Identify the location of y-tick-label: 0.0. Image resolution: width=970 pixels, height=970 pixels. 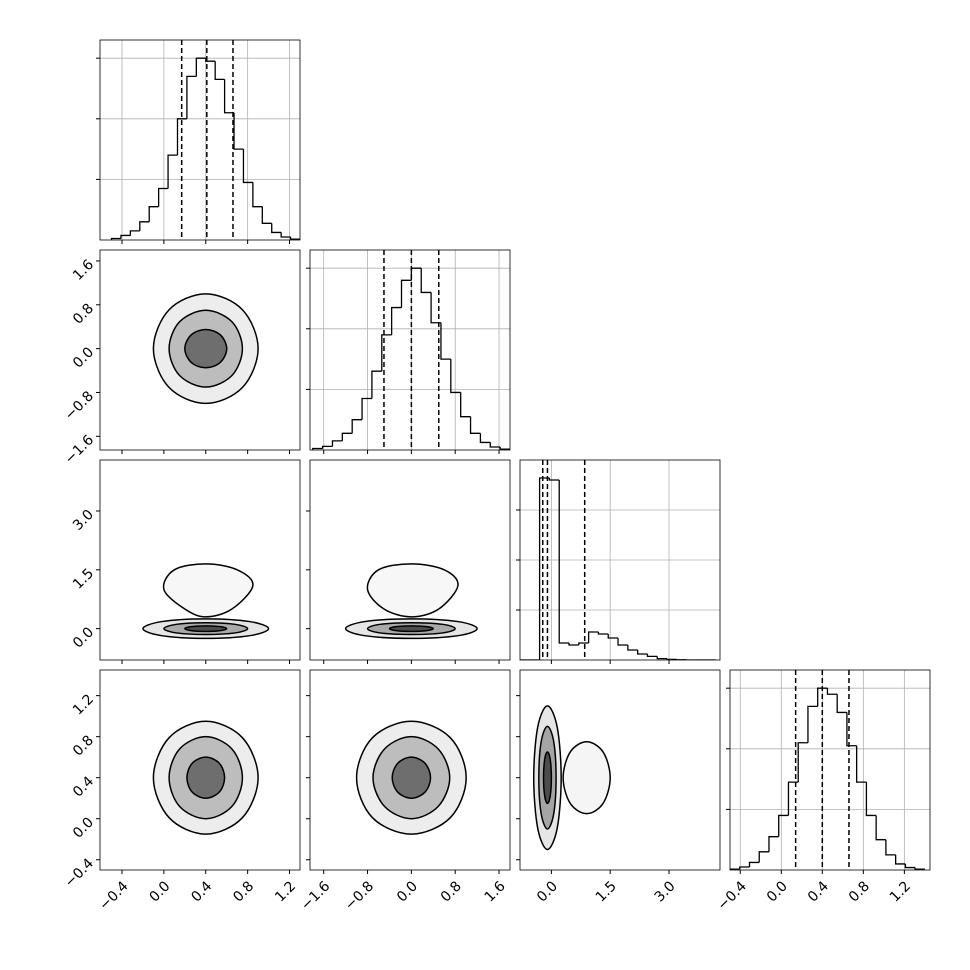
(83, 827).